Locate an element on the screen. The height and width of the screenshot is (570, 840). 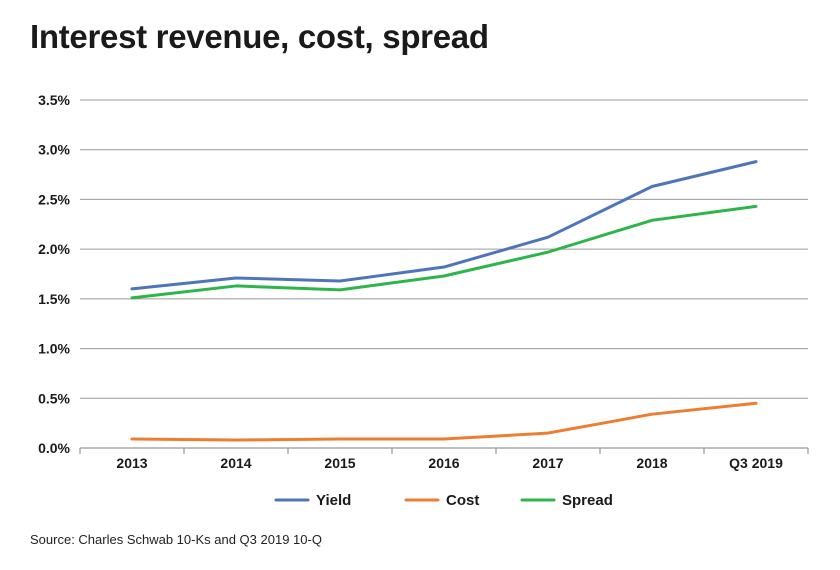
x-tick-label: 2014 is located at coordinates (235, 463).